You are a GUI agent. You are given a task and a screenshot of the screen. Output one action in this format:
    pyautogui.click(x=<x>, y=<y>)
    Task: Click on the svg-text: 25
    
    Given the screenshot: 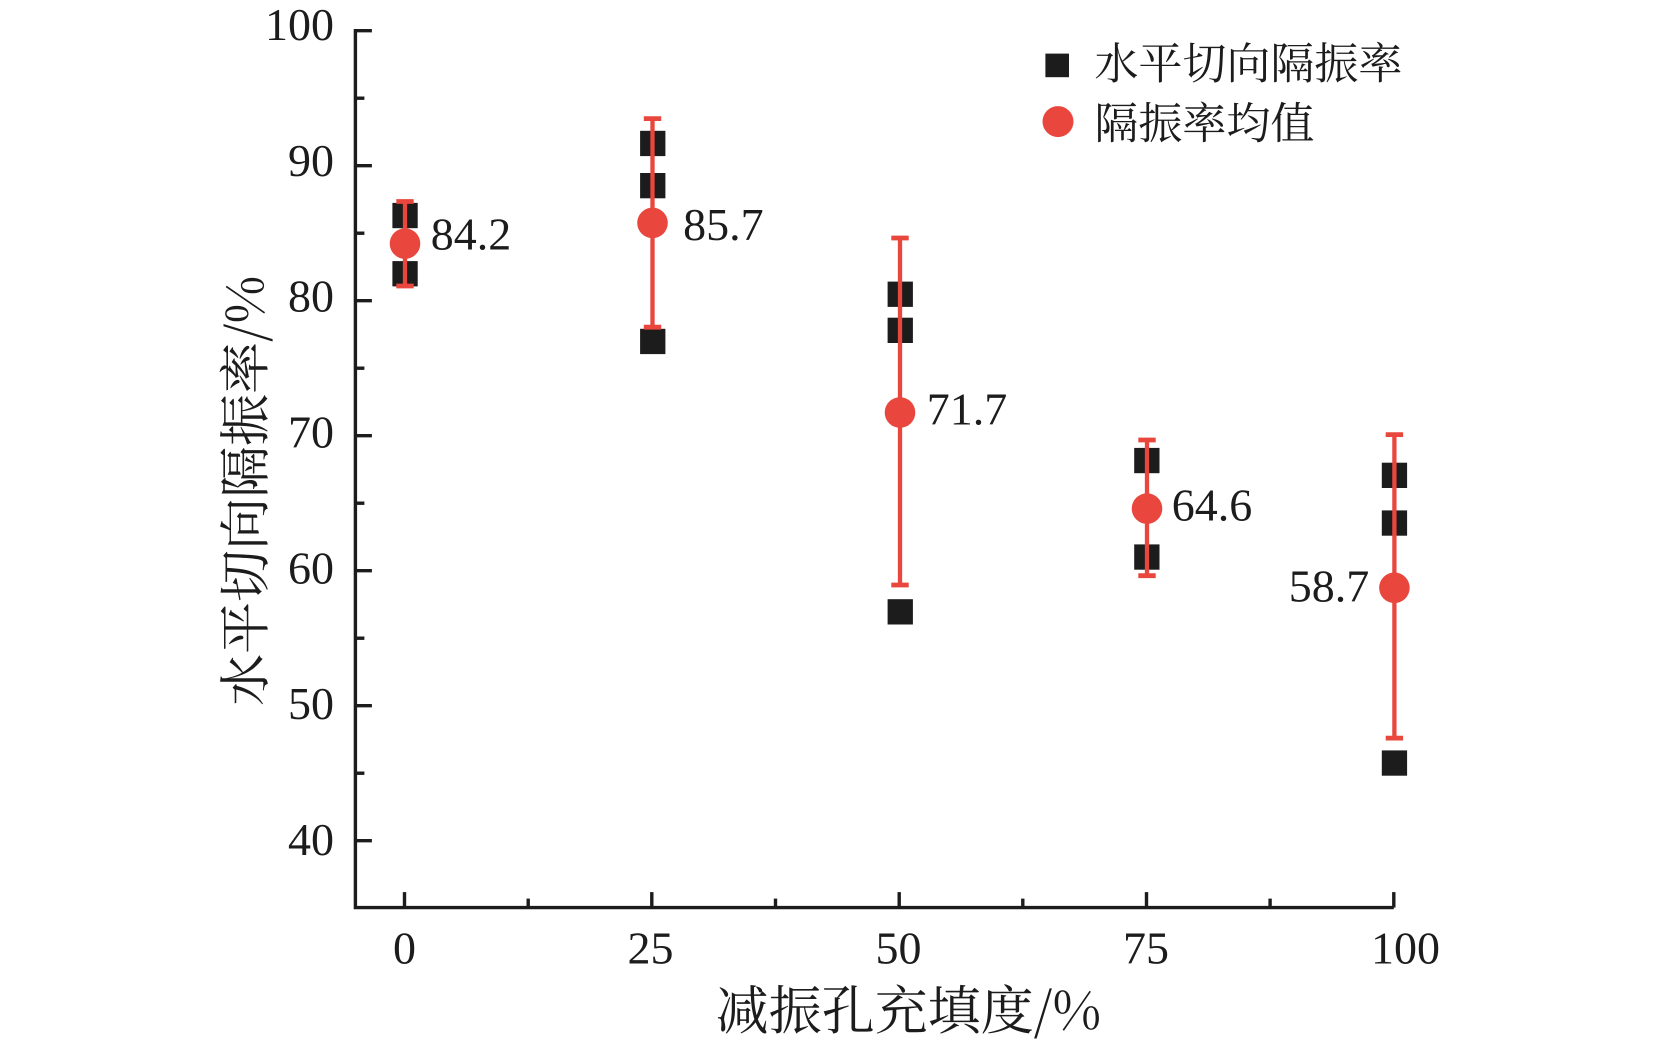 What is the action you would take?
    pyautogui.click(x=651, y=947)
    